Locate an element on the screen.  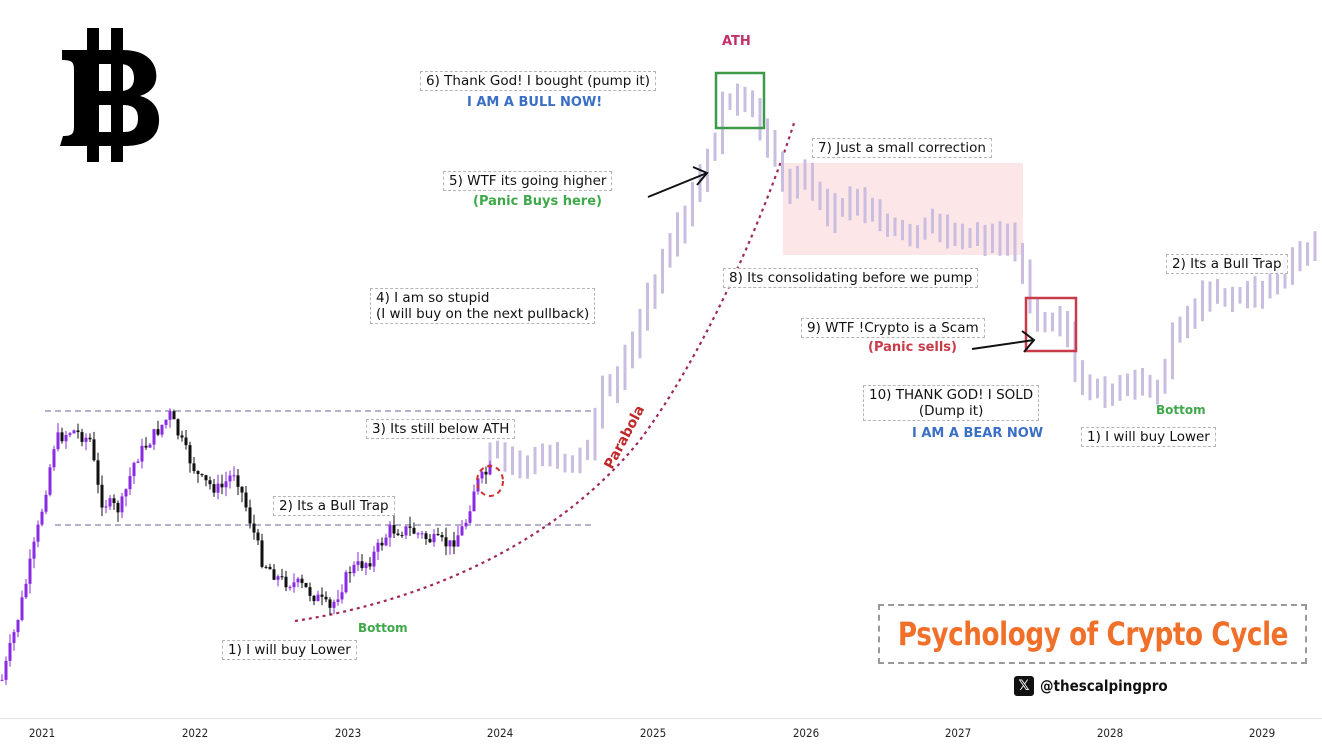
annotation-2-right: 2) Its a Bull Trap is located at coordinates (1227, 264).